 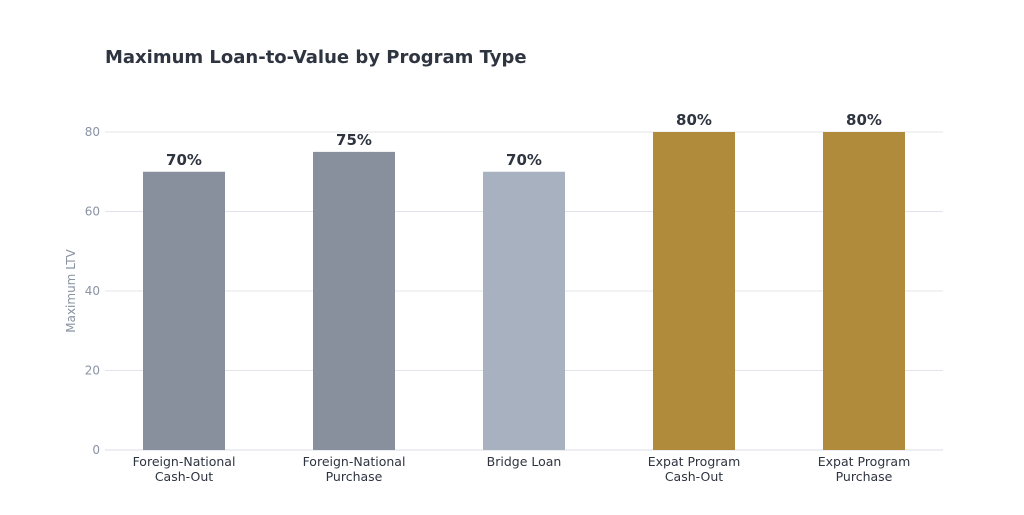 I want to click on y-tick-label: 60, so click(x=92, y=212).